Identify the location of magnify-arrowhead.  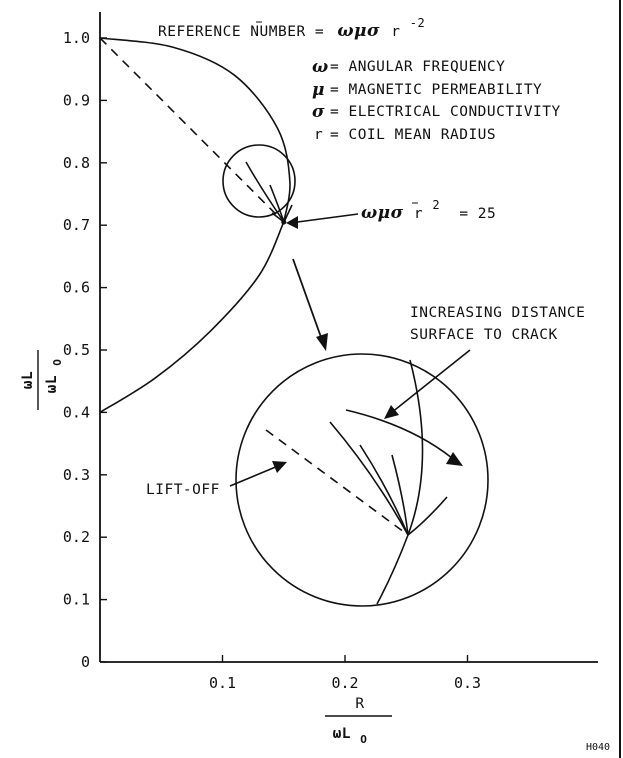
(322, 342).